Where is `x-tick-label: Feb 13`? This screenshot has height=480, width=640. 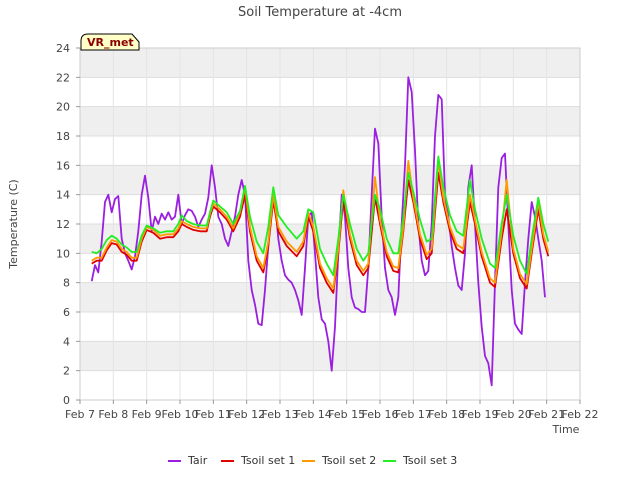
x-tick-label: Feb 13 is located at coordinates (280, 414).